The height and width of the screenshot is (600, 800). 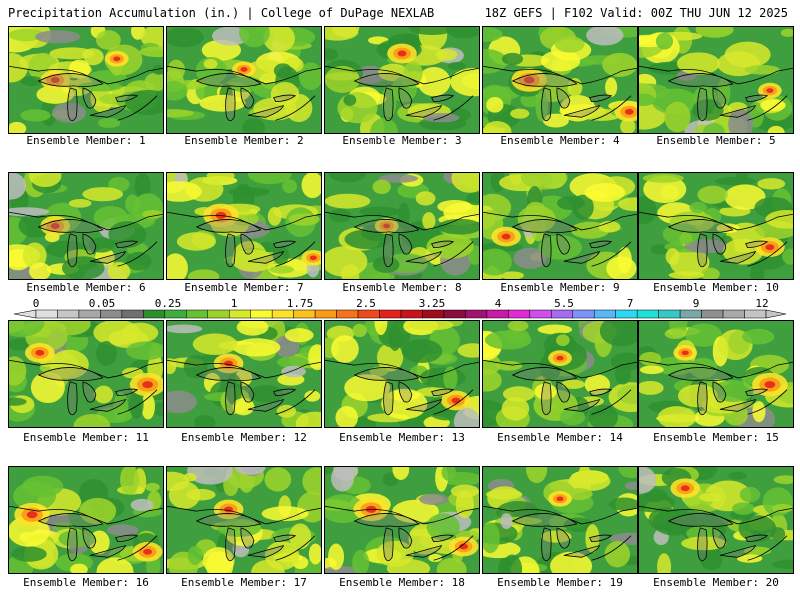 What do you see at coordinates (366, 303) in the screenshot?
I see `colorbar-tick-label: 2.5` at bounding box center [366, 303].